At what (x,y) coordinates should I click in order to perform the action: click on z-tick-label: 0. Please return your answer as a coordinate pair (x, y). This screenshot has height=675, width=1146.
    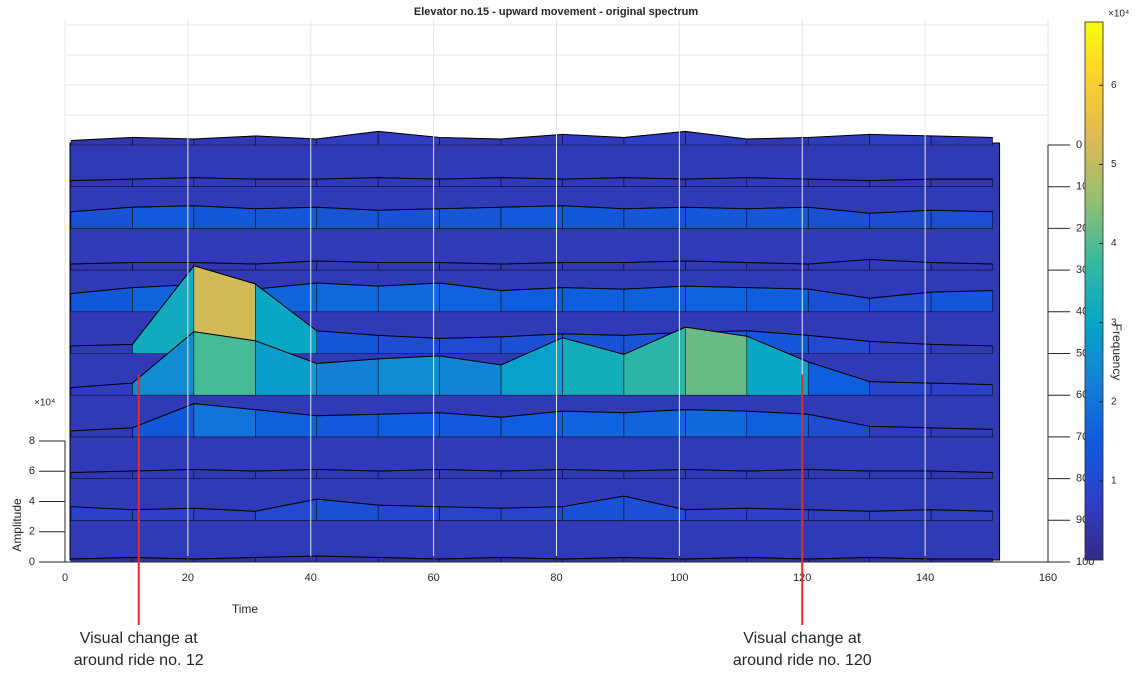
    Looking at the image, I should click on (32, 562).